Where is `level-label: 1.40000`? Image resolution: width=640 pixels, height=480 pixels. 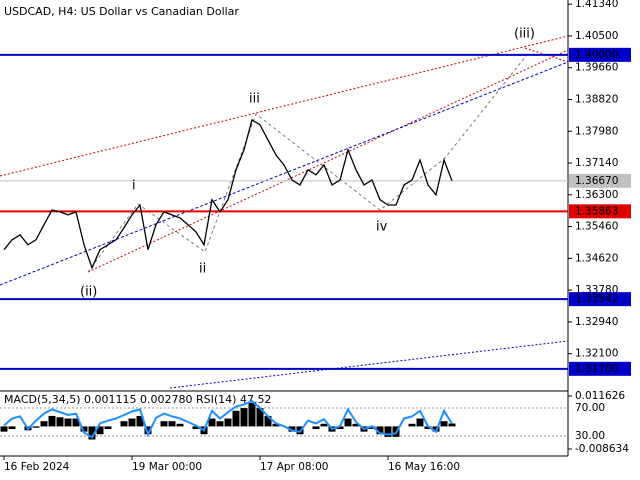 level-label: 1.40000 is located at coordinates (596, 55).